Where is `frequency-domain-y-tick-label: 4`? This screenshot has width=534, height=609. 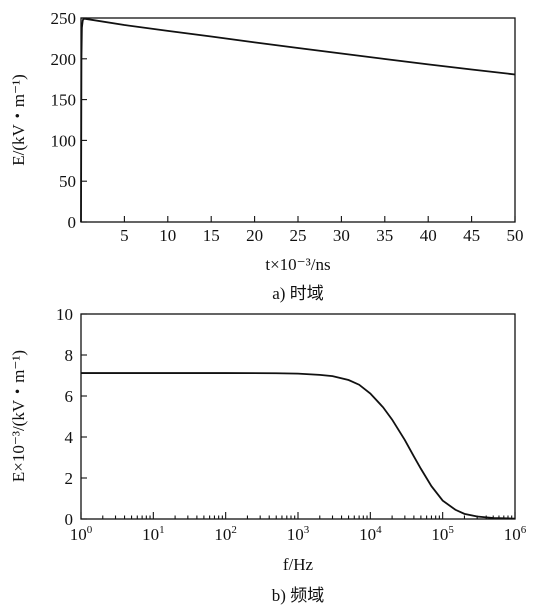 frequency-domain-y-tick-label: 4 is located at coordinates (69, 437).